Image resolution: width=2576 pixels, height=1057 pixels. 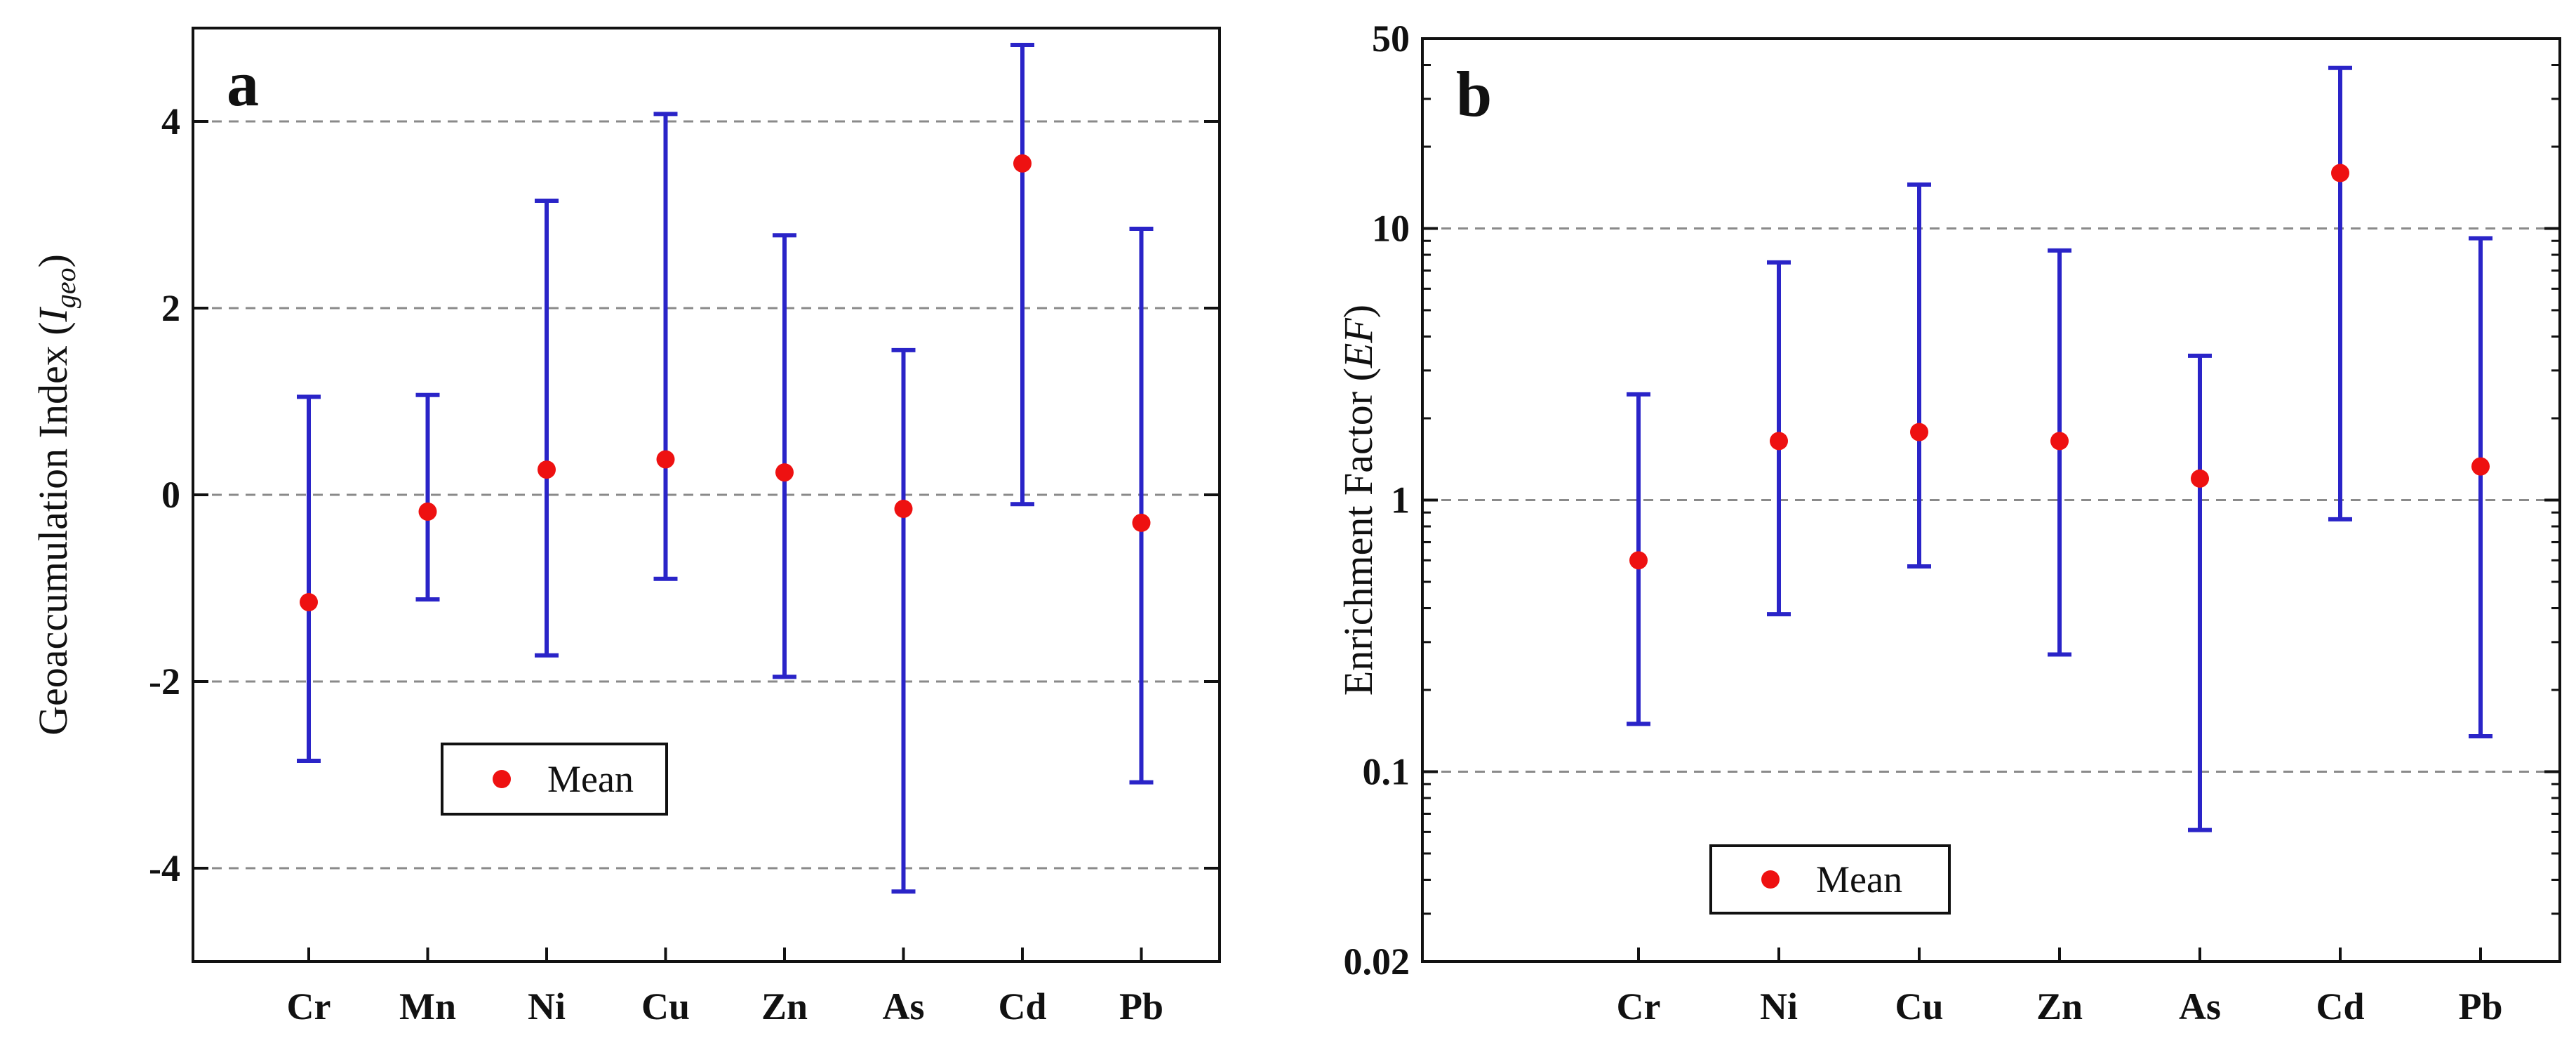 I want to click on y-tick-label: 2, so click(x=170, y=308).